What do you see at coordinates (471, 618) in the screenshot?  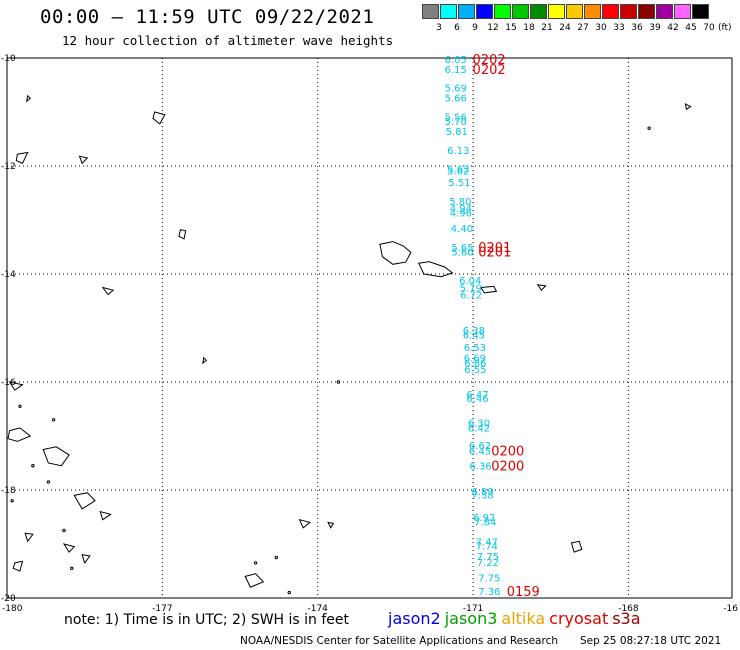 I see `mission-jason3: jason3` at bounding box center [471, 618].